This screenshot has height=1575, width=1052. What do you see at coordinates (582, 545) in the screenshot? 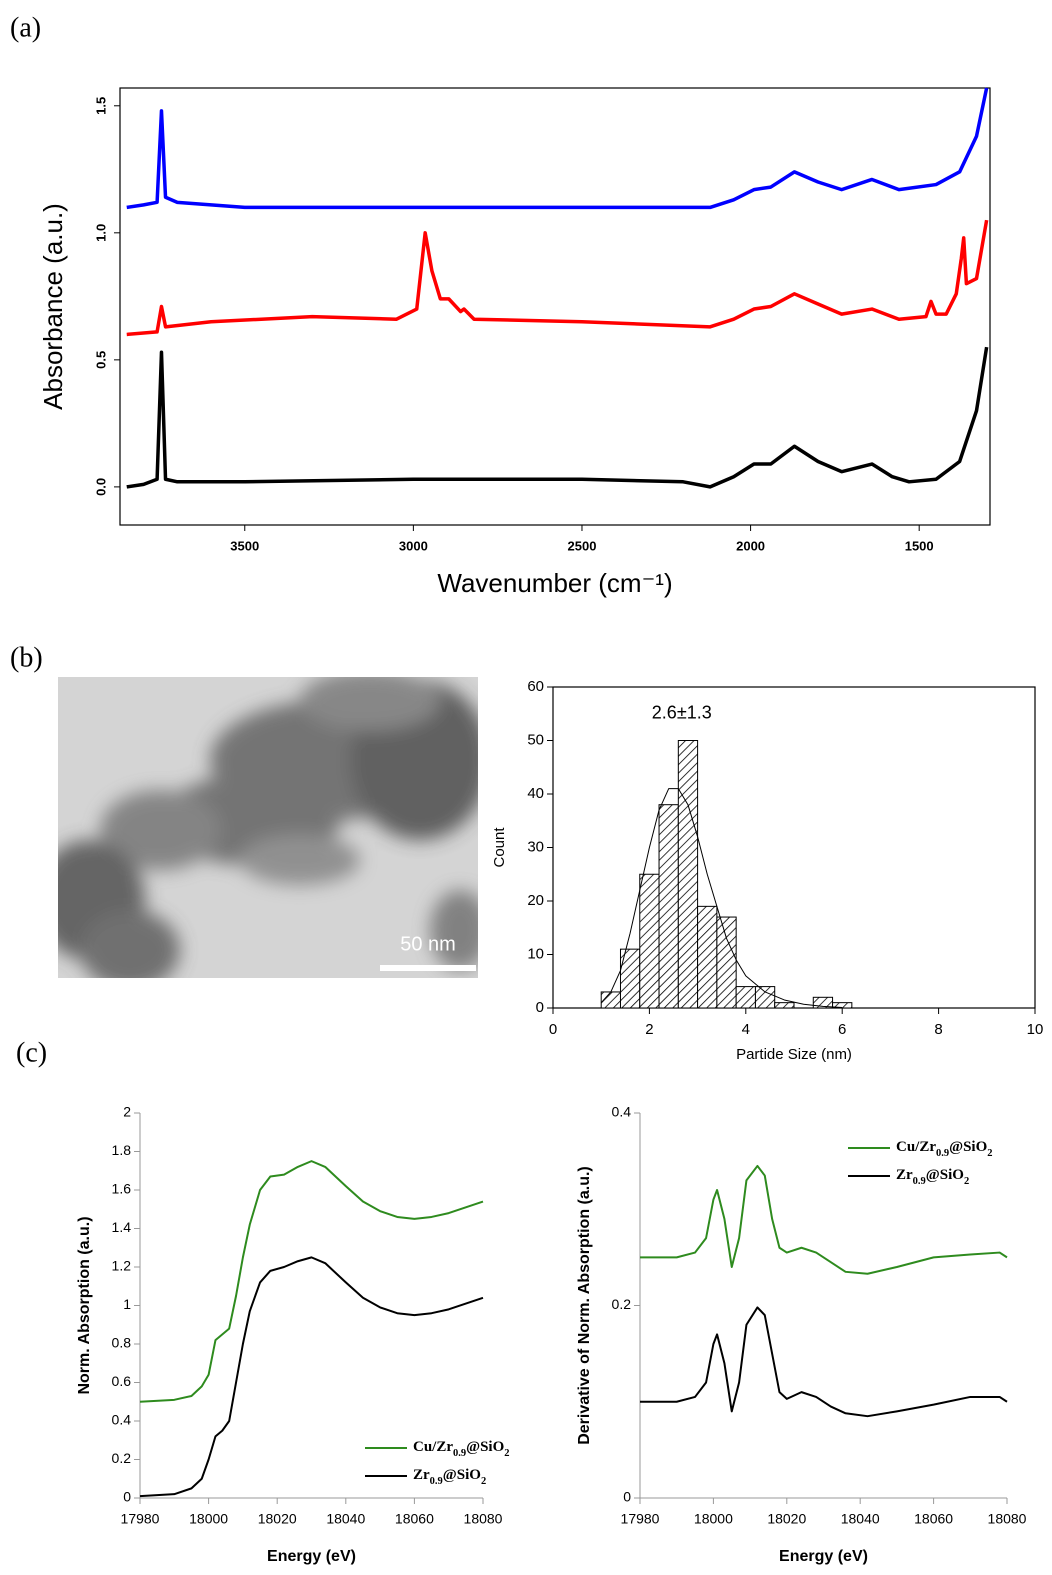
I see `x-tick-label: 2500` at bounding box center [582, 545].